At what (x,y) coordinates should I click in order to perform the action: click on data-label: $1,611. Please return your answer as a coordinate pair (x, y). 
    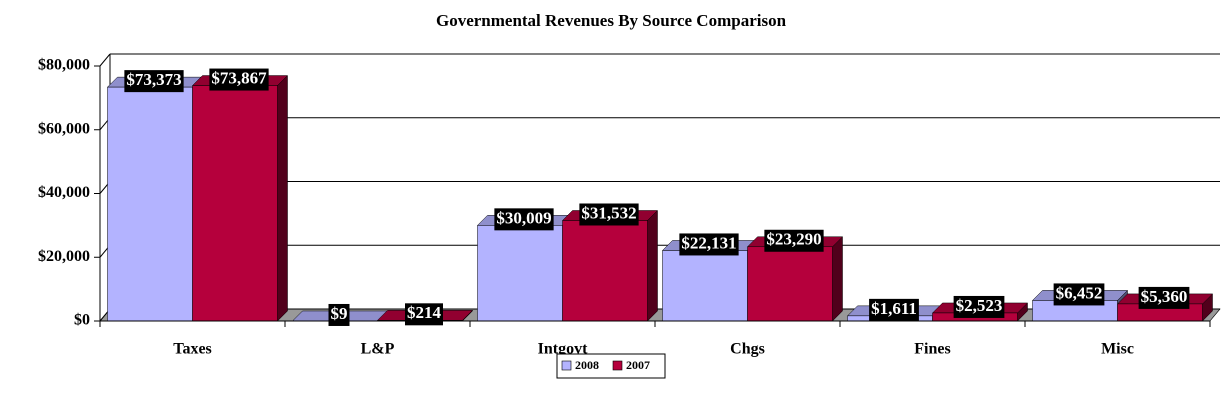
    Looking at the image, I should click on (894, 308).